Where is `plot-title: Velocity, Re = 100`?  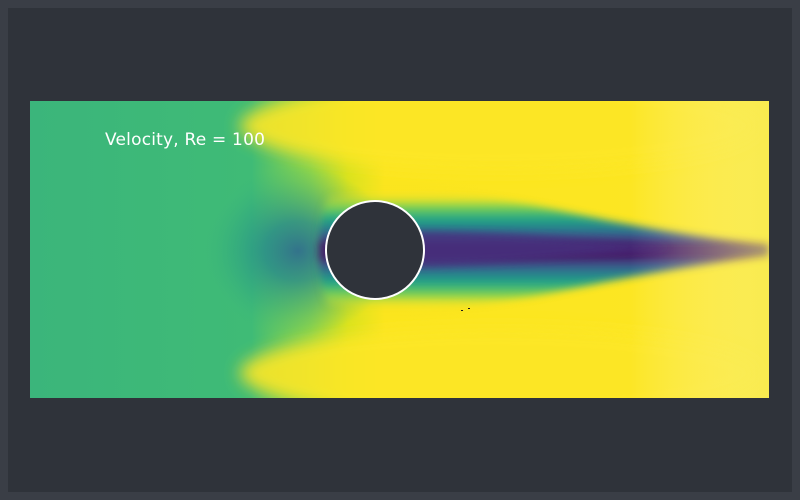 plot-title: Velocity, Re = 100 is located at coordinates (185, 140).